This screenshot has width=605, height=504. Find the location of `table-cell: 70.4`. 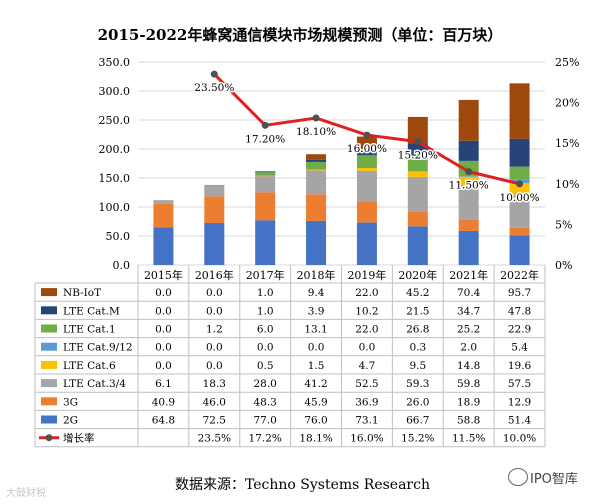

table-cell: 70.4 is located at coordinates (469, 293).